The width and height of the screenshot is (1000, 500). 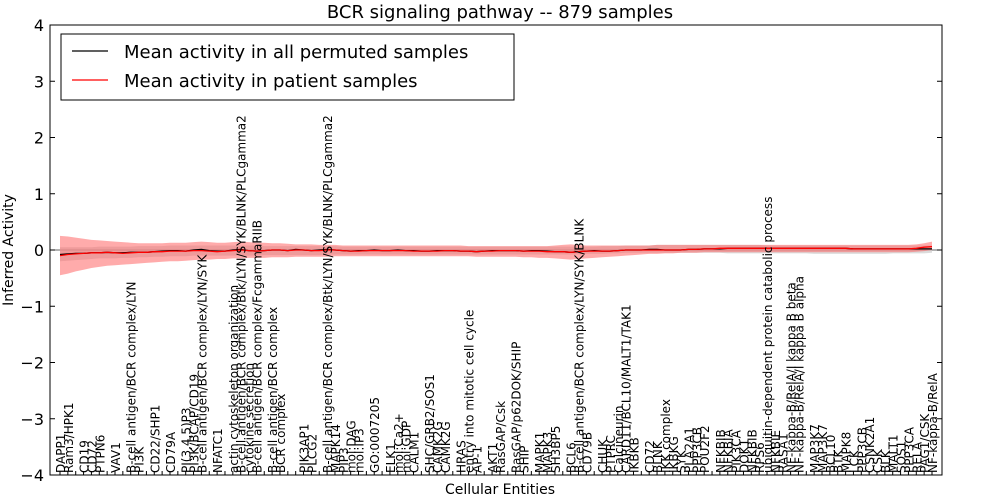 What do you see at coordinates (116, 457) in the screenshot?
I see `x-tick-label: VAV1` at bounding box center [116, 457].